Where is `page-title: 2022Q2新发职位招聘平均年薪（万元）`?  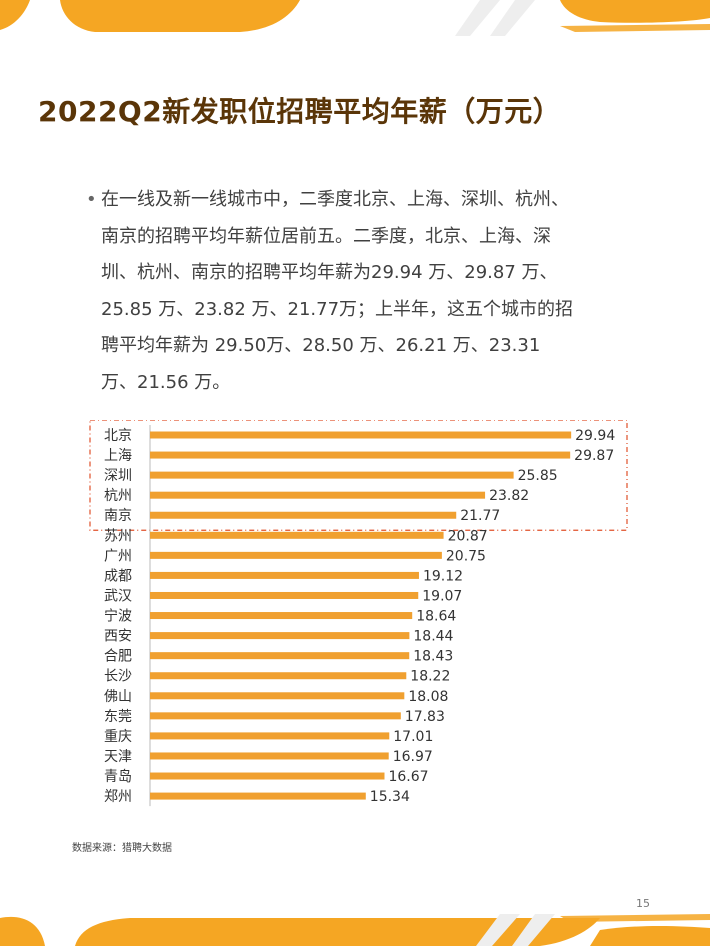
page-title: 2022Q2新发职位招聘平均年薪（万元） is located at coordinates (300, 111).